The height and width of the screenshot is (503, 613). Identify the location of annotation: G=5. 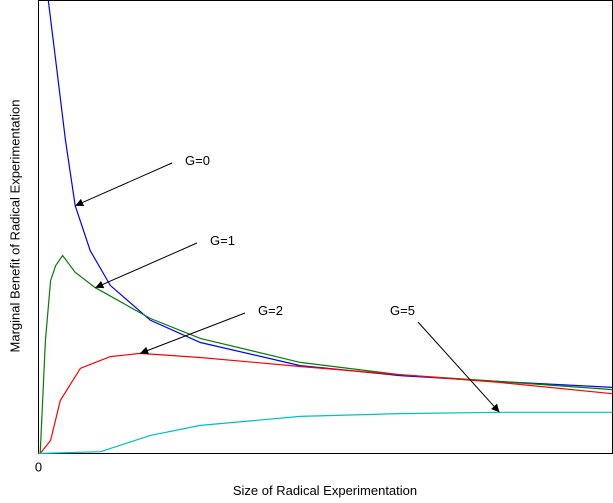
(402, 310).